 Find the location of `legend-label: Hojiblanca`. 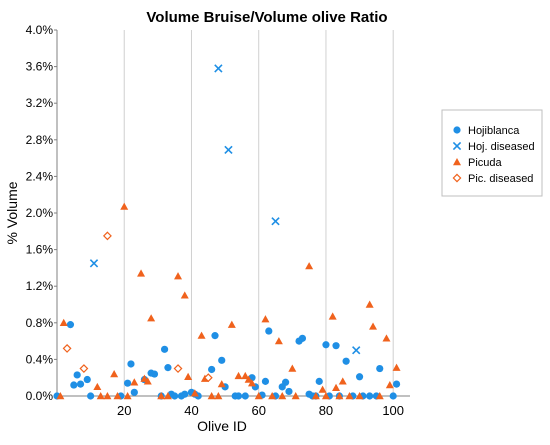

legend-label: Hojiblanca is located at coordinates (494, 131).